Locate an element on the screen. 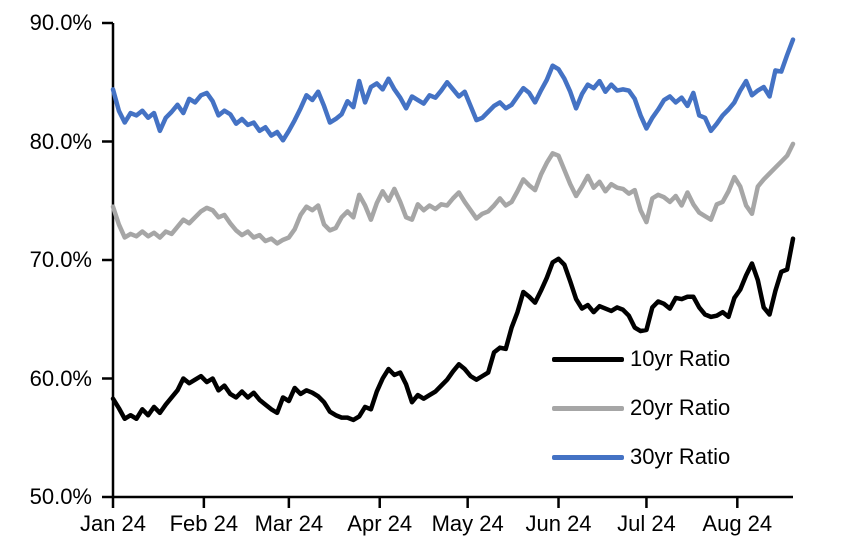  y-axis-label: 50.0% is located at coordinates (60, 496).